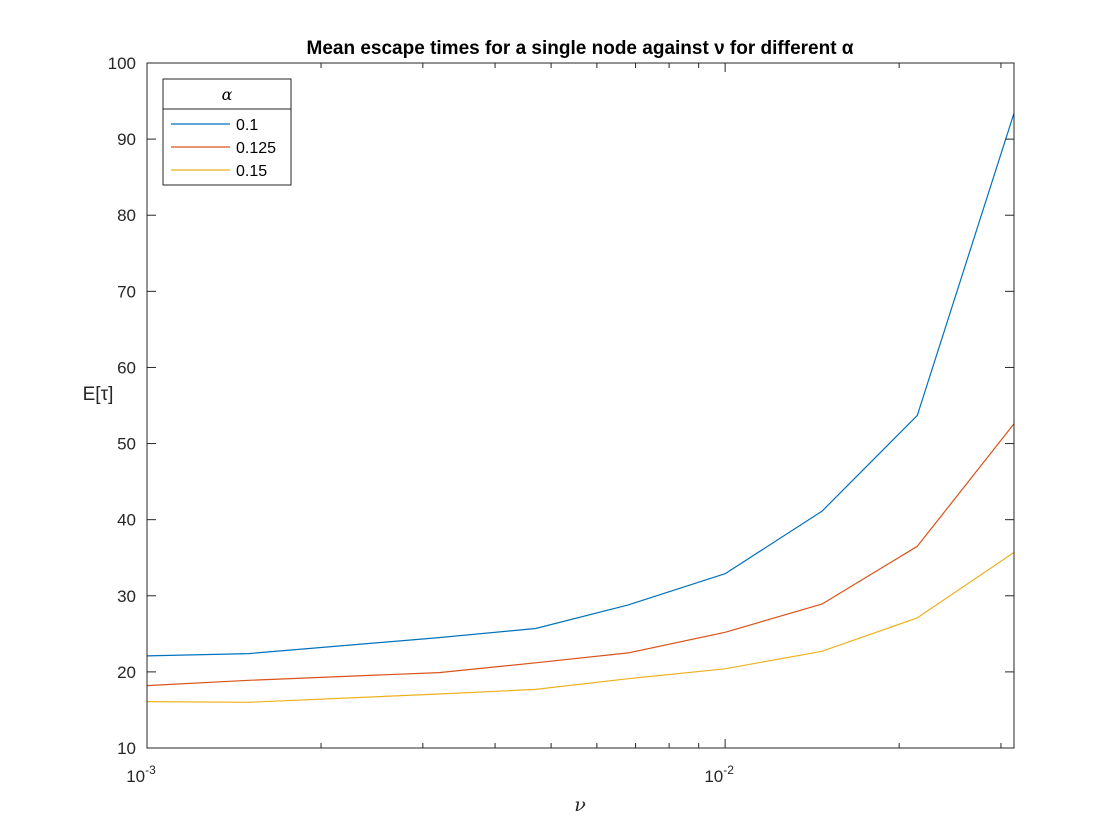 The height and width of the screenshot is (840, 1120). Describe the element at coordinates (126, 215) in the screenshot. I see `y-tick-label: 80` at that location.